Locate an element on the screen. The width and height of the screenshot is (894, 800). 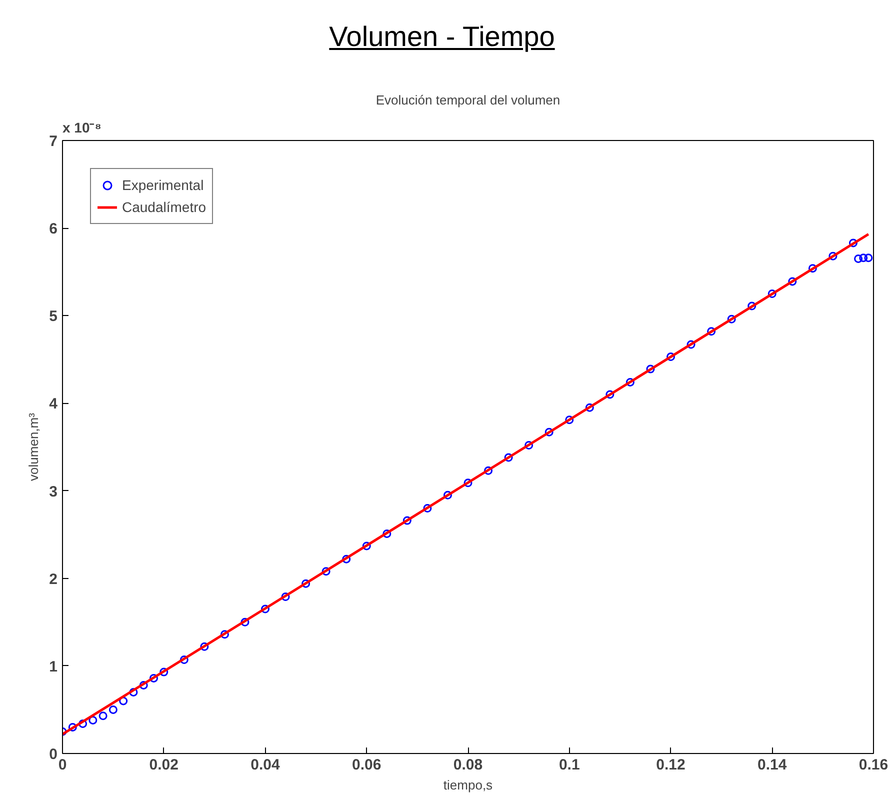
x-tick-label: 0.08 is located at coordinates (468, 765).